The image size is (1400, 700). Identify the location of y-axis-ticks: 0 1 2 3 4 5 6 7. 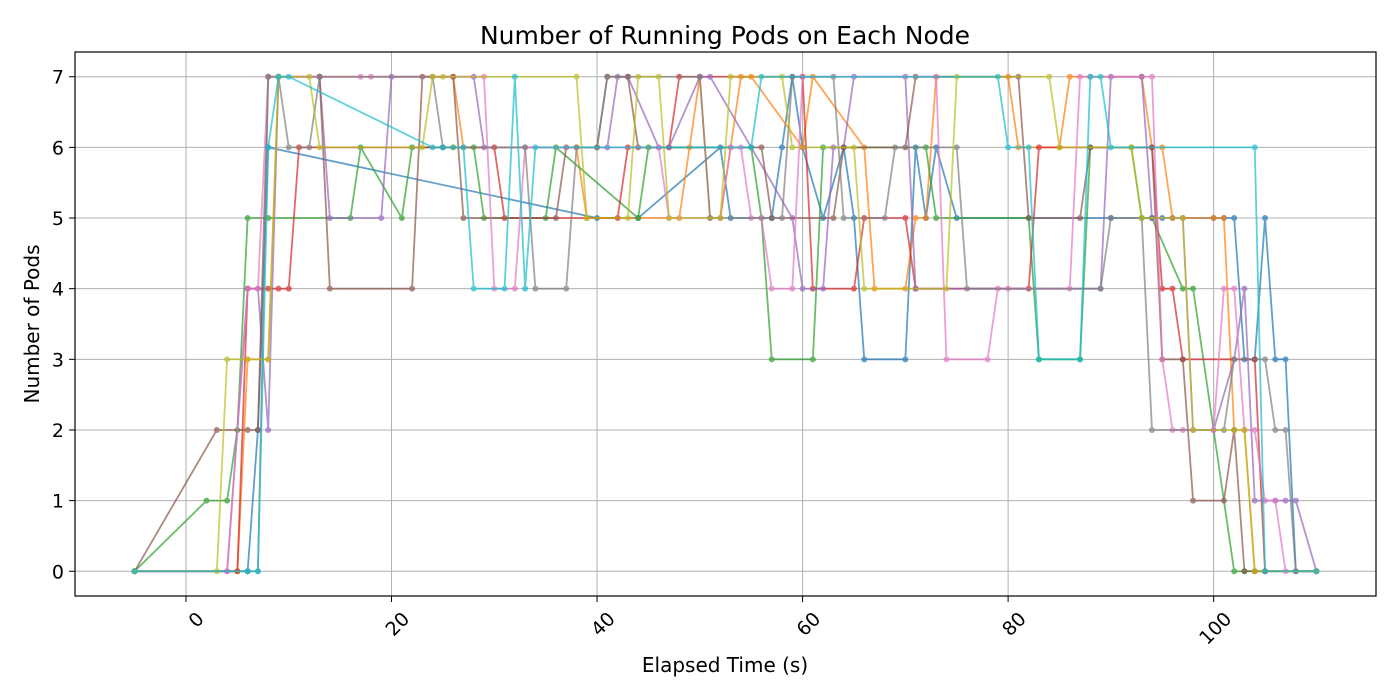
(63, 325).